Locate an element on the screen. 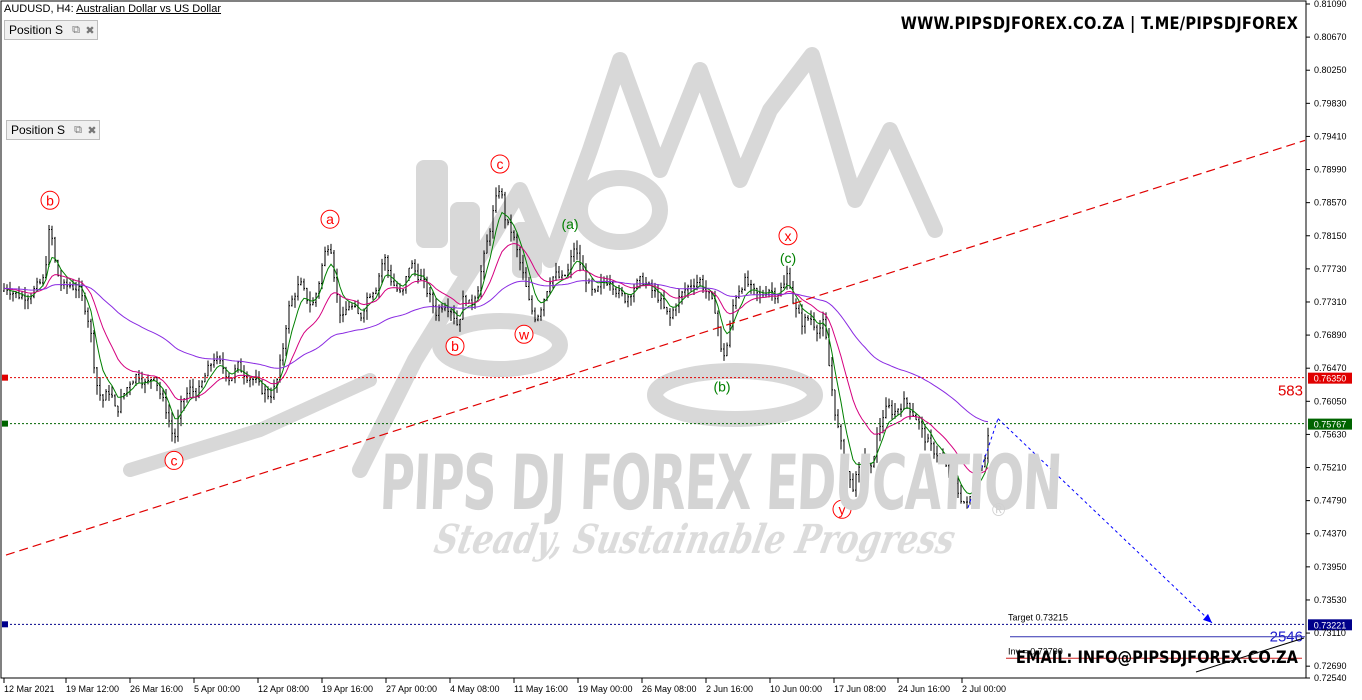 Image resolution: width=1362 pixels, height=700 pixels. wave-label: c is located at coordinates (500, 164).